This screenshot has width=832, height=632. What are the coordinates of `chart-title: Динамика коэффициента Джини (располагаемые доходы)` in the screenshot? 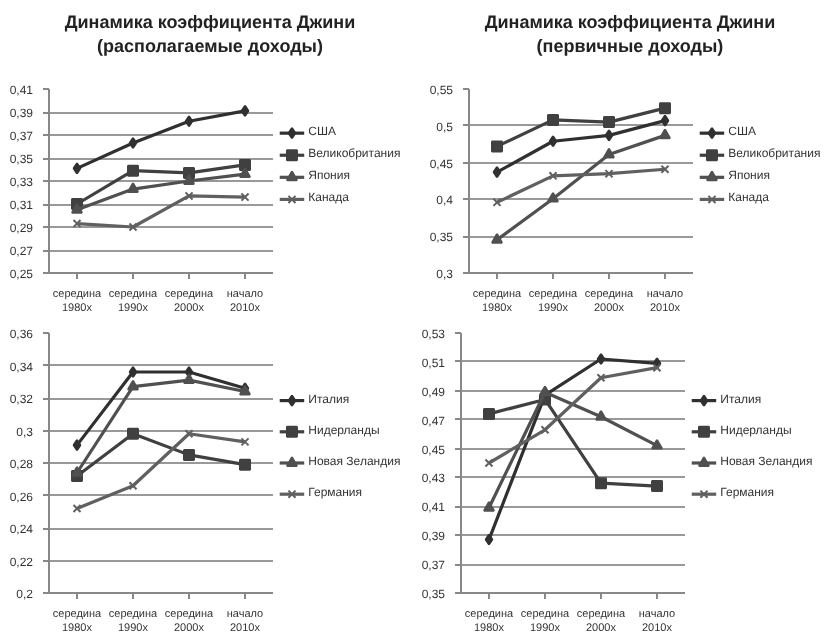 It's located at (210, 34).